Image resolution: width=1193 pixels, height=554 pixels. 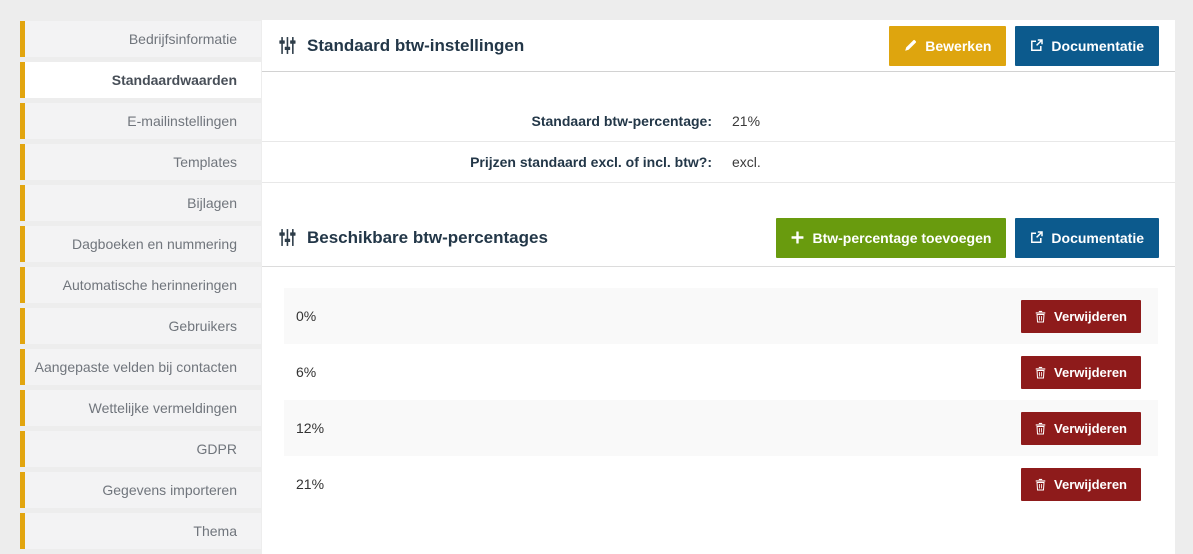 I want to click on sidebar-item-wettelijke-vermeldingen: Wettelijke vermeldingen, so click(x=140, y=408).